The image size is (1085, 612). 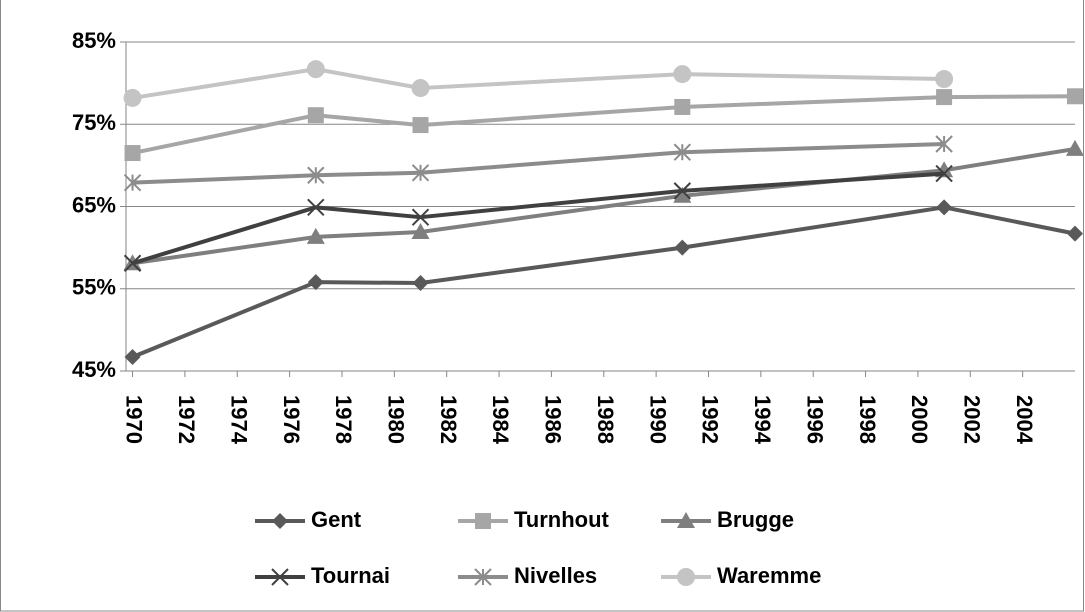 What do you see at coordinates (94, 369) in the screenshot?
I see `y-tick-label: 45%` at bounding box center [94, 369].